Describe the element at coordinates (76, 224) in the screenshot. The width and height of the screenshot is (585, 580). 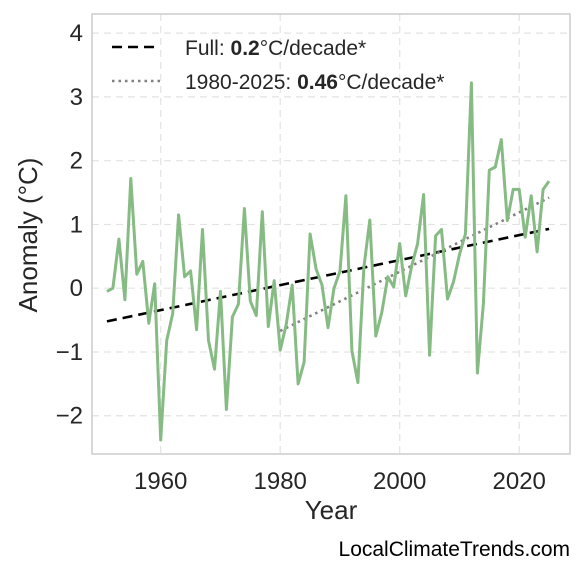
I see `y-tick-label: 1` at that location.